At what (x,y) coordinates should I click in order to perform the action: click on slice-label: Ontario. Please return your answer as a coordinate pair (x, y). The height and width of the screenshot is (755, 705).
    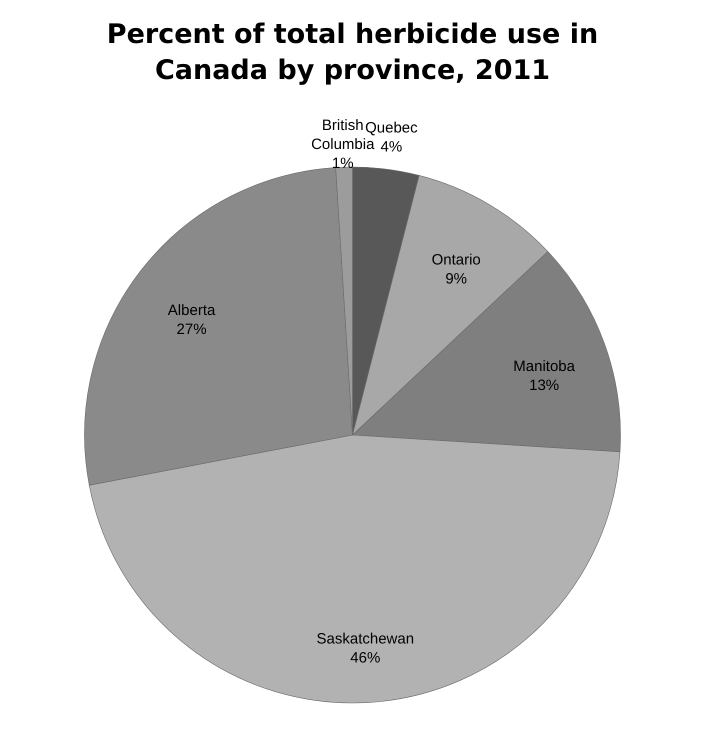
    Looking at the image, I should click on (456, 260).